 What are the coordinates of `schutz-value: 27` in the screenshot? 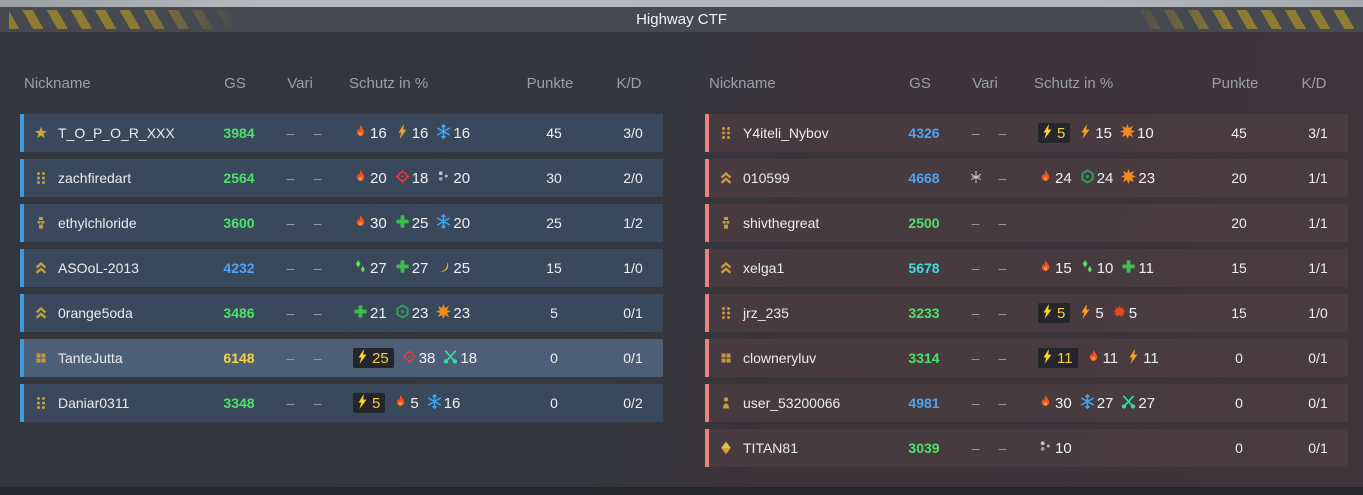 It's located at (1147, 403).